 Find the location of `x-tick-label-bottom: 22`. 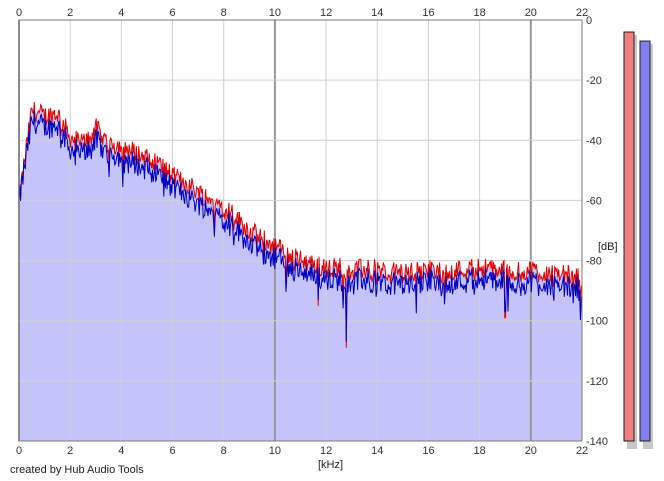

x-tick-label-bottom: 22 is located at coordinates (582, 451).